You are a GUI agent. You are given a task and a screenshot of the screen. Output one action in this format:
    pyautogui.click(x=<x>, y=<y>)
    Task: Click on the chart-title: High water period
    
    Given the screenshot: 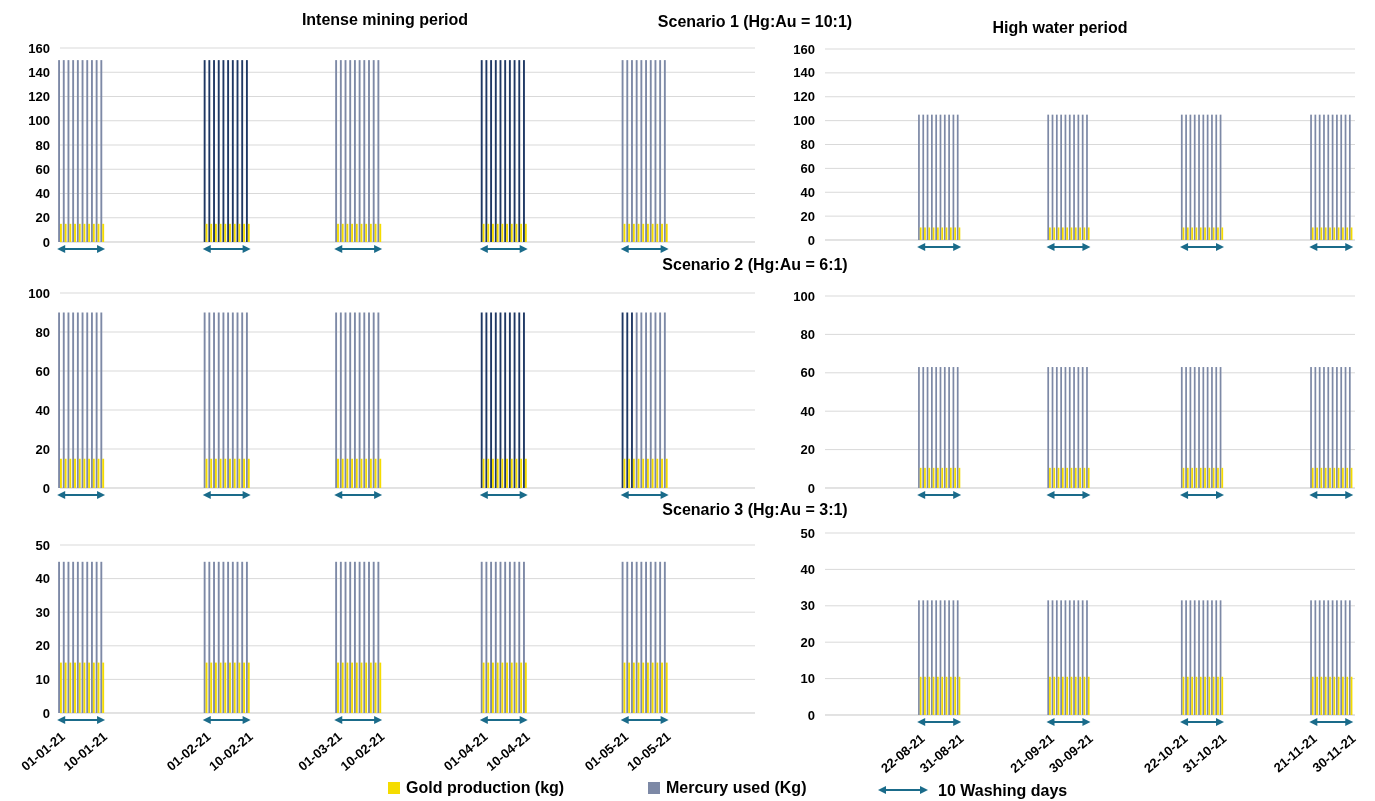 What is the action you would take?
    pyautogui.click(x=1060, y=27)
    